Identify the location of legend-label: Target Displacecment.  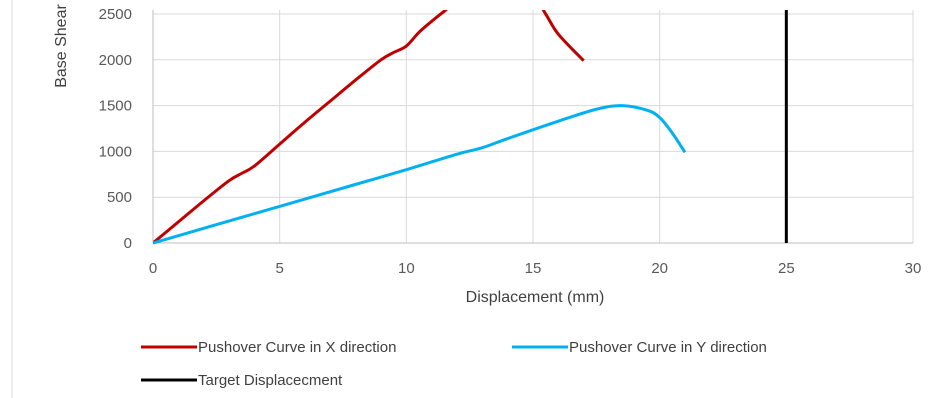
(270, 380).